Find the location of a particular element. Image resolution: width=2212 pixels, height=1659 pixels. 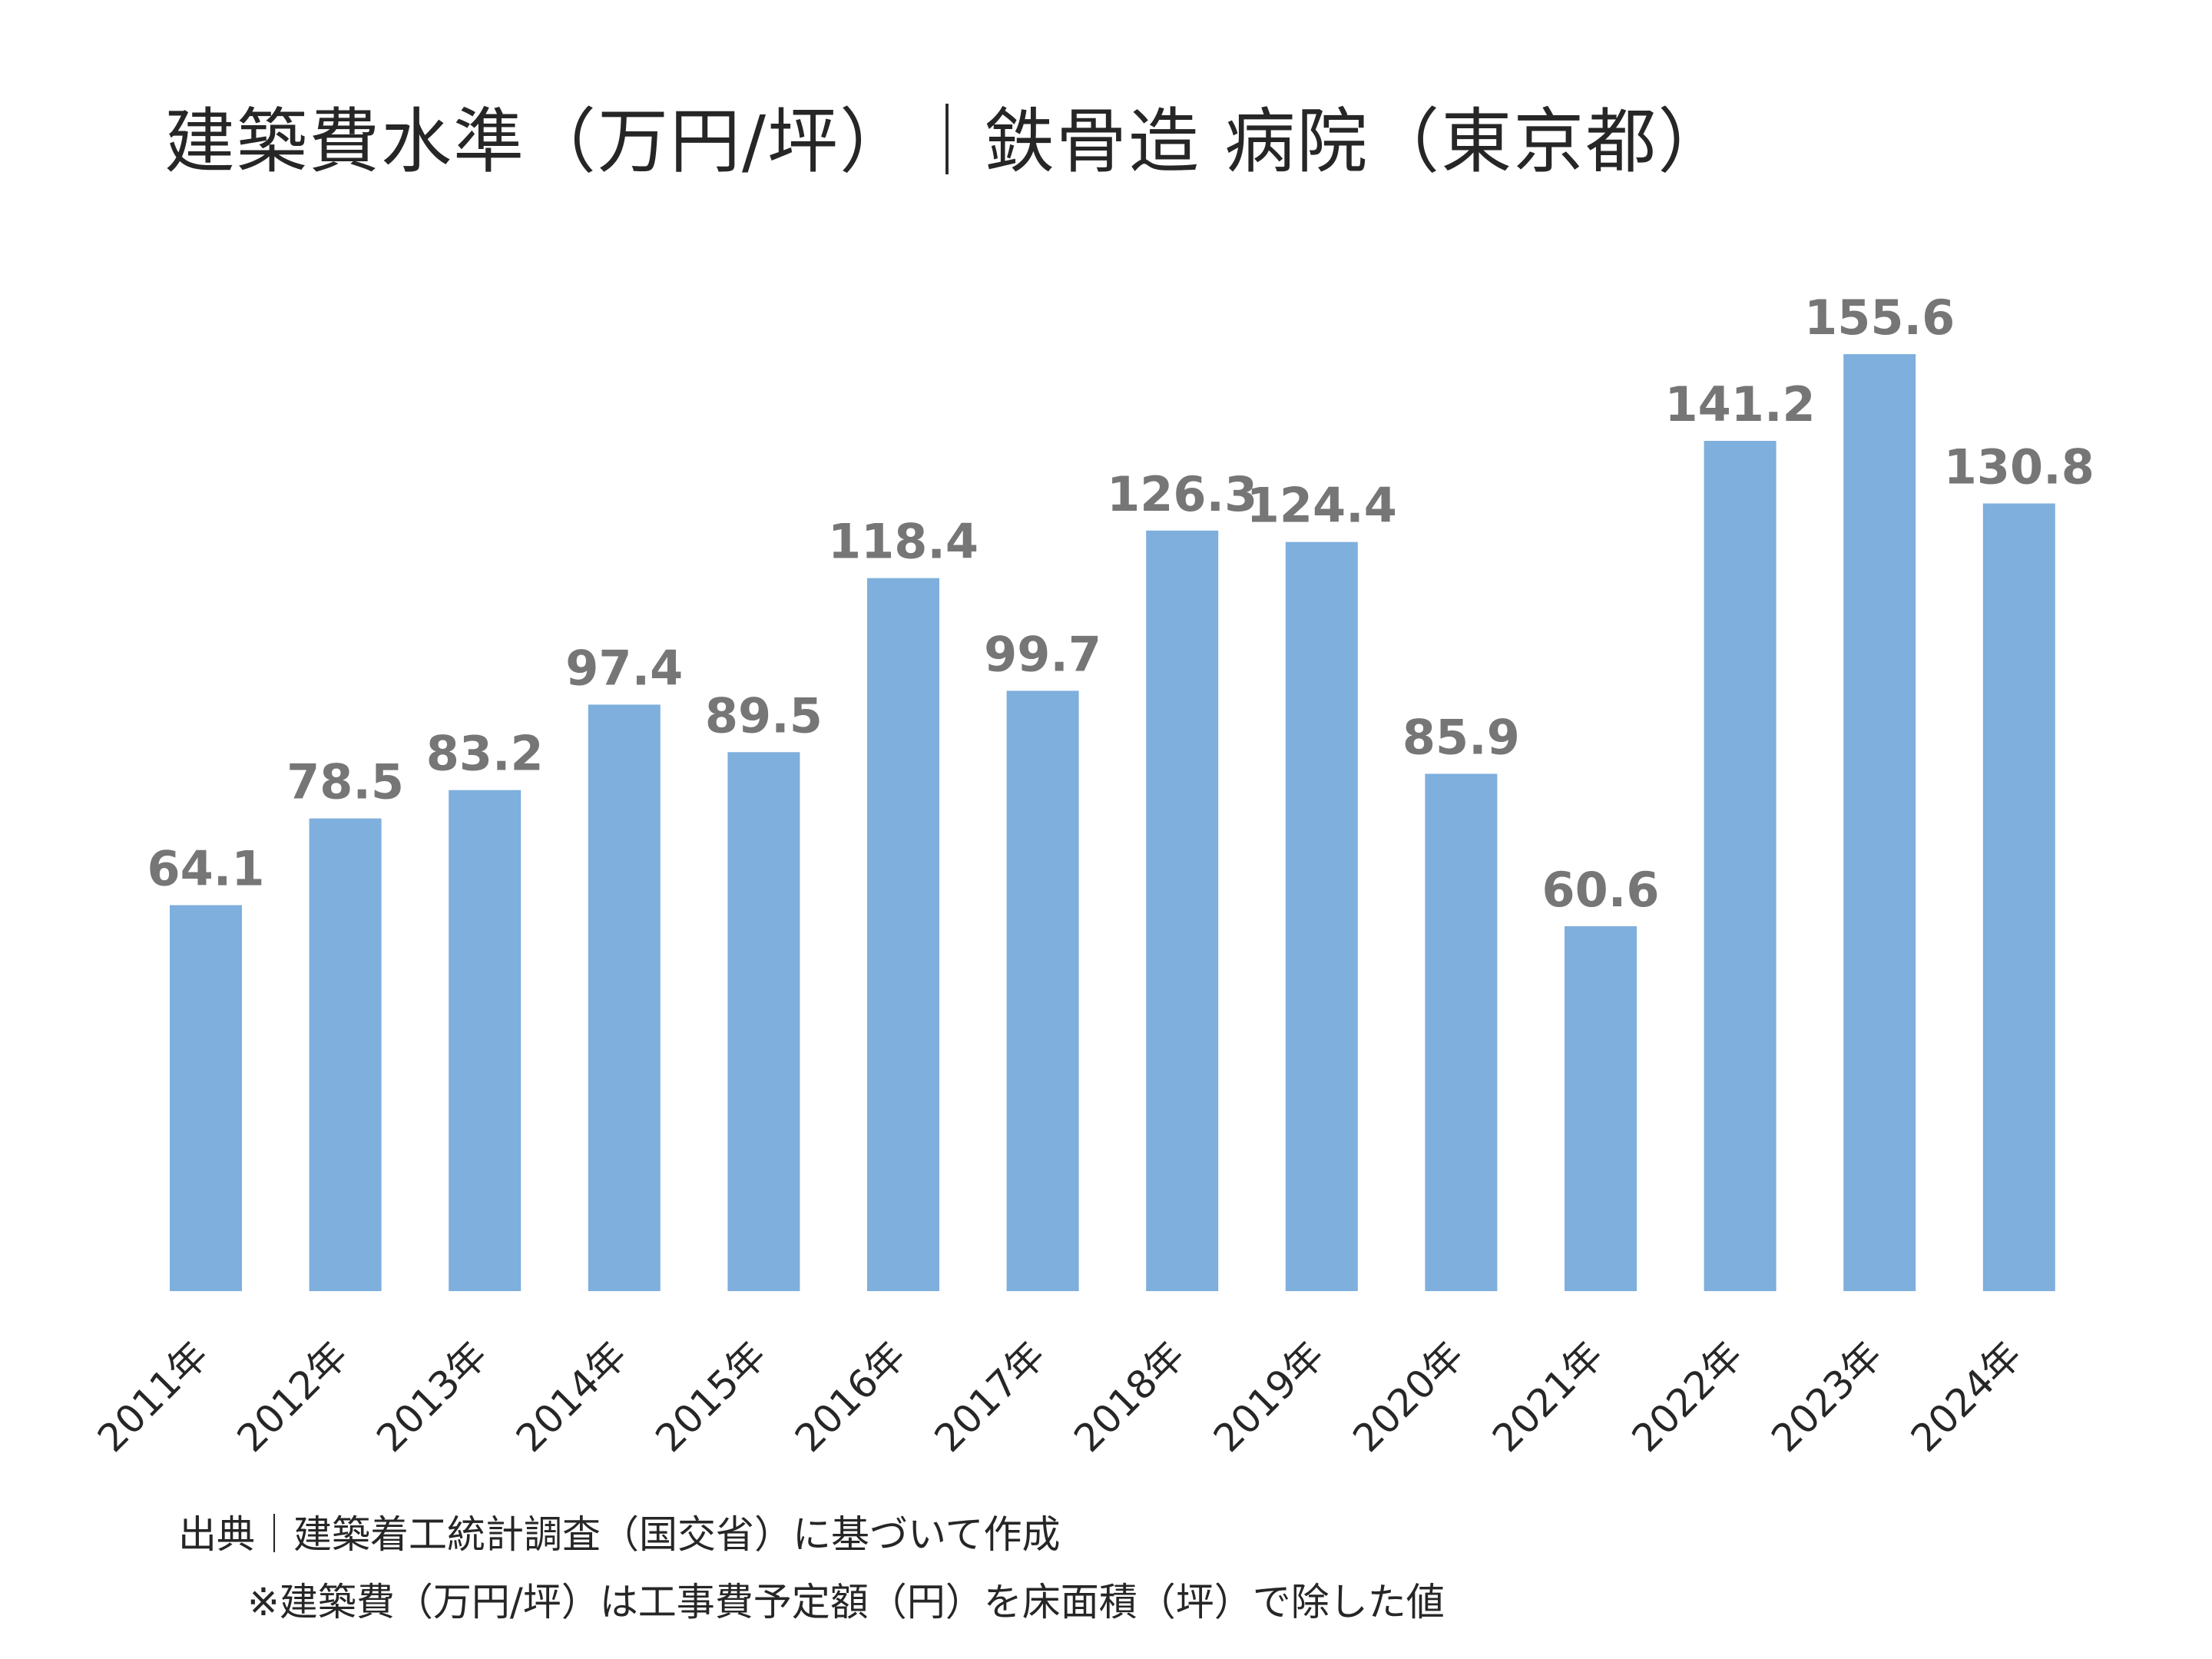

value-label: 60.6 is located at coordinates (1601, 890).